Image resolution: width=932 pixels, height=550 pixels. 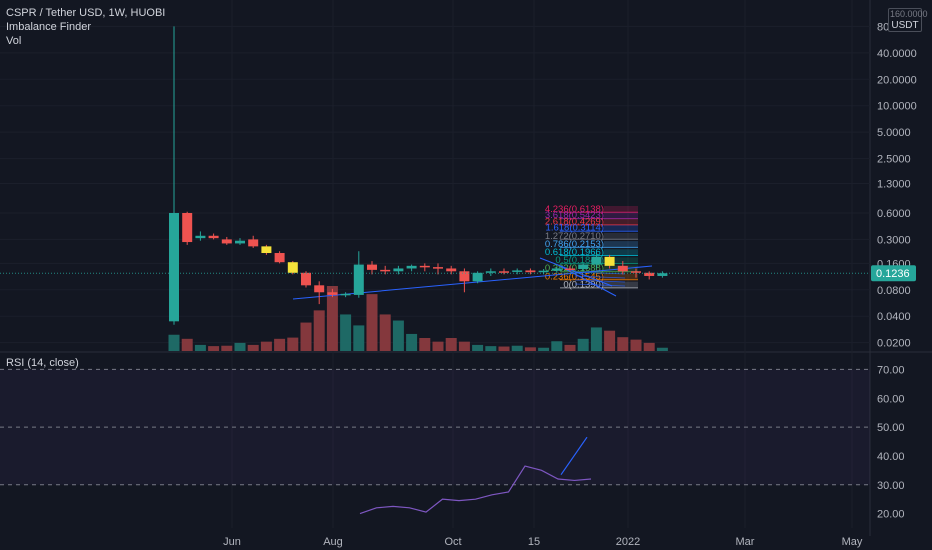 What do you see at coordinates (894, 344) in the screenshot?
I see `price-tick-label: 0.0200` at bounding box center [894, 344].